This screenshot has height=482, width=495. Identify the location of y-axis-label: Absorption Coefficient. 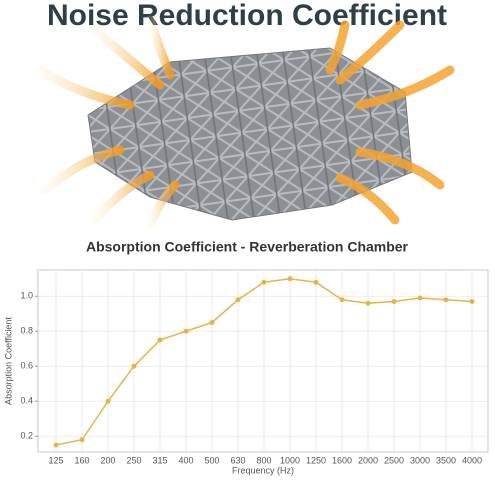
(8, 361).